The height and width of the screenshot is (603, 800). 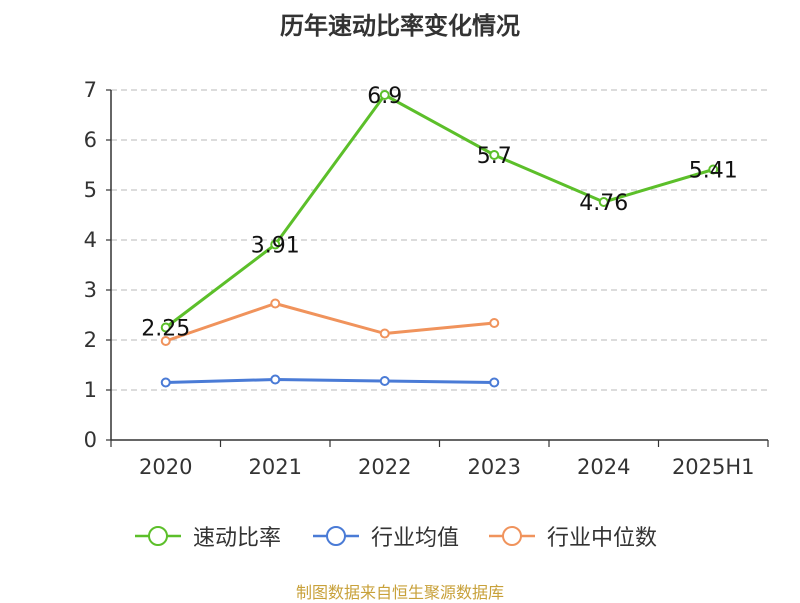 What do you see at coordinates (399, 592) in the screenshot?
I see `data-source-note: 制图数据来自恒生聚源数据库` at bounding box center [399, 592].